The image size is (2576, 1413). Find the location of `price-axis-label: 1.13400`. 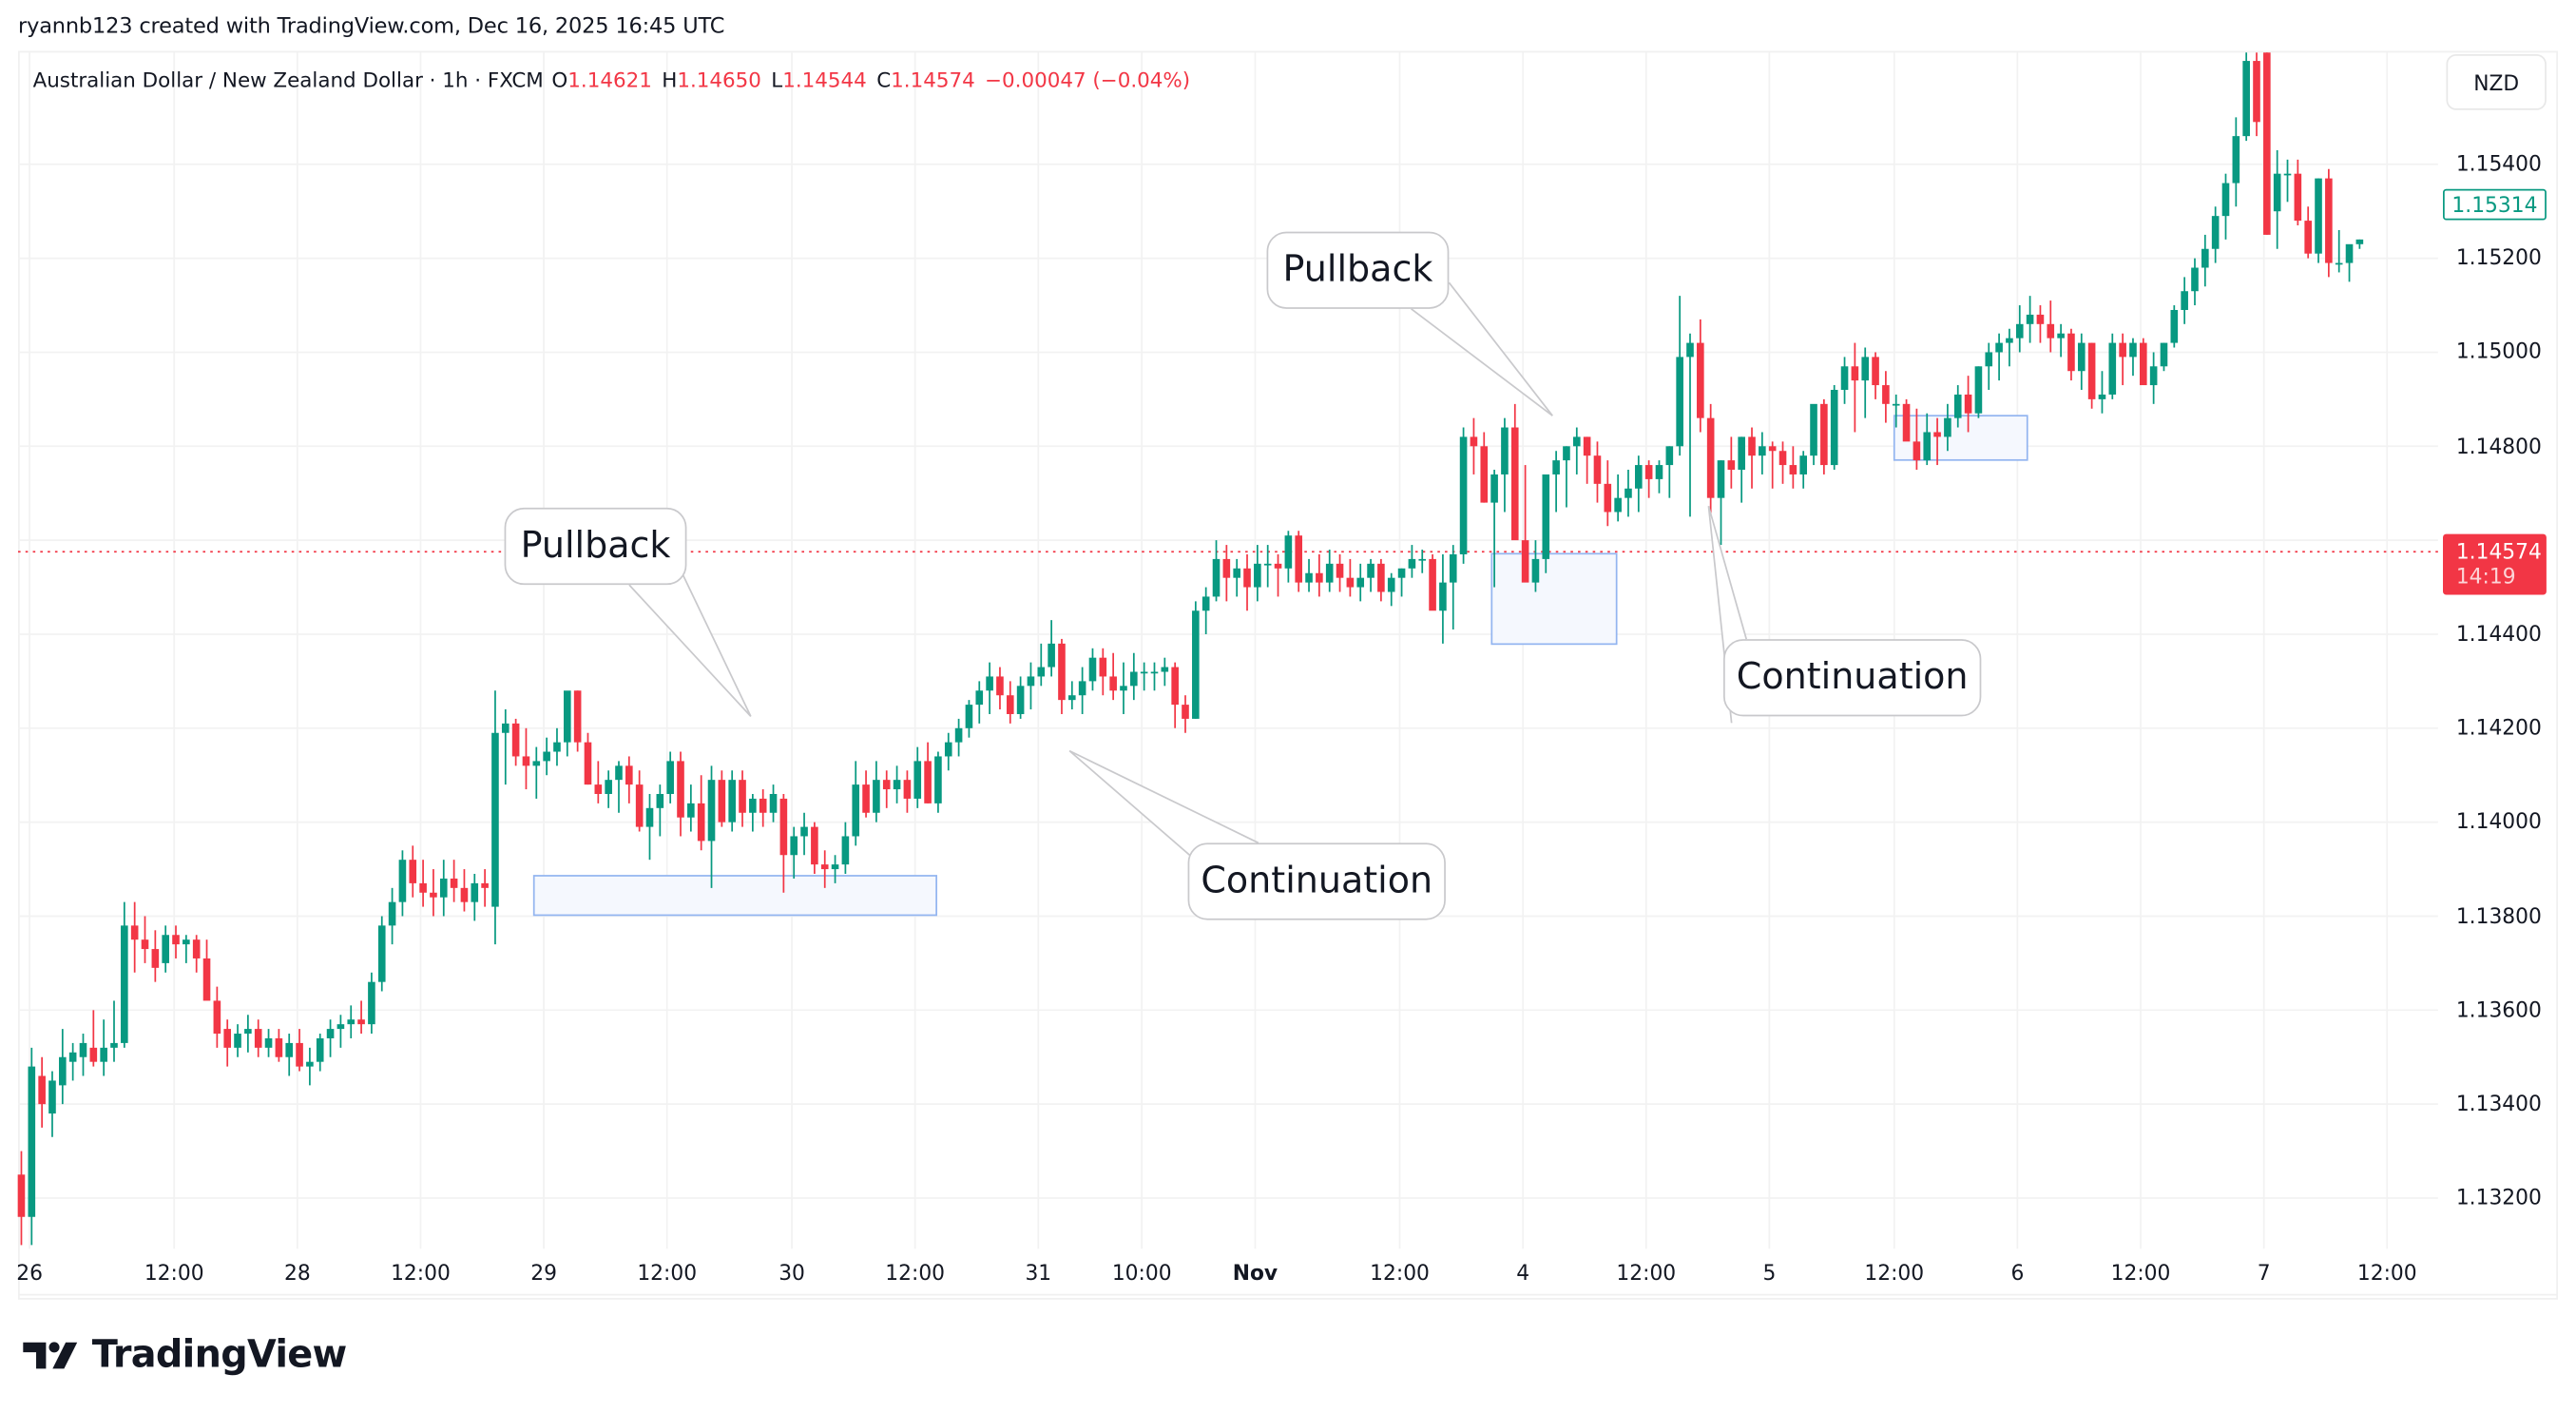

price-axis-label: 1.13400 is located at coordinates (2498, 1103).